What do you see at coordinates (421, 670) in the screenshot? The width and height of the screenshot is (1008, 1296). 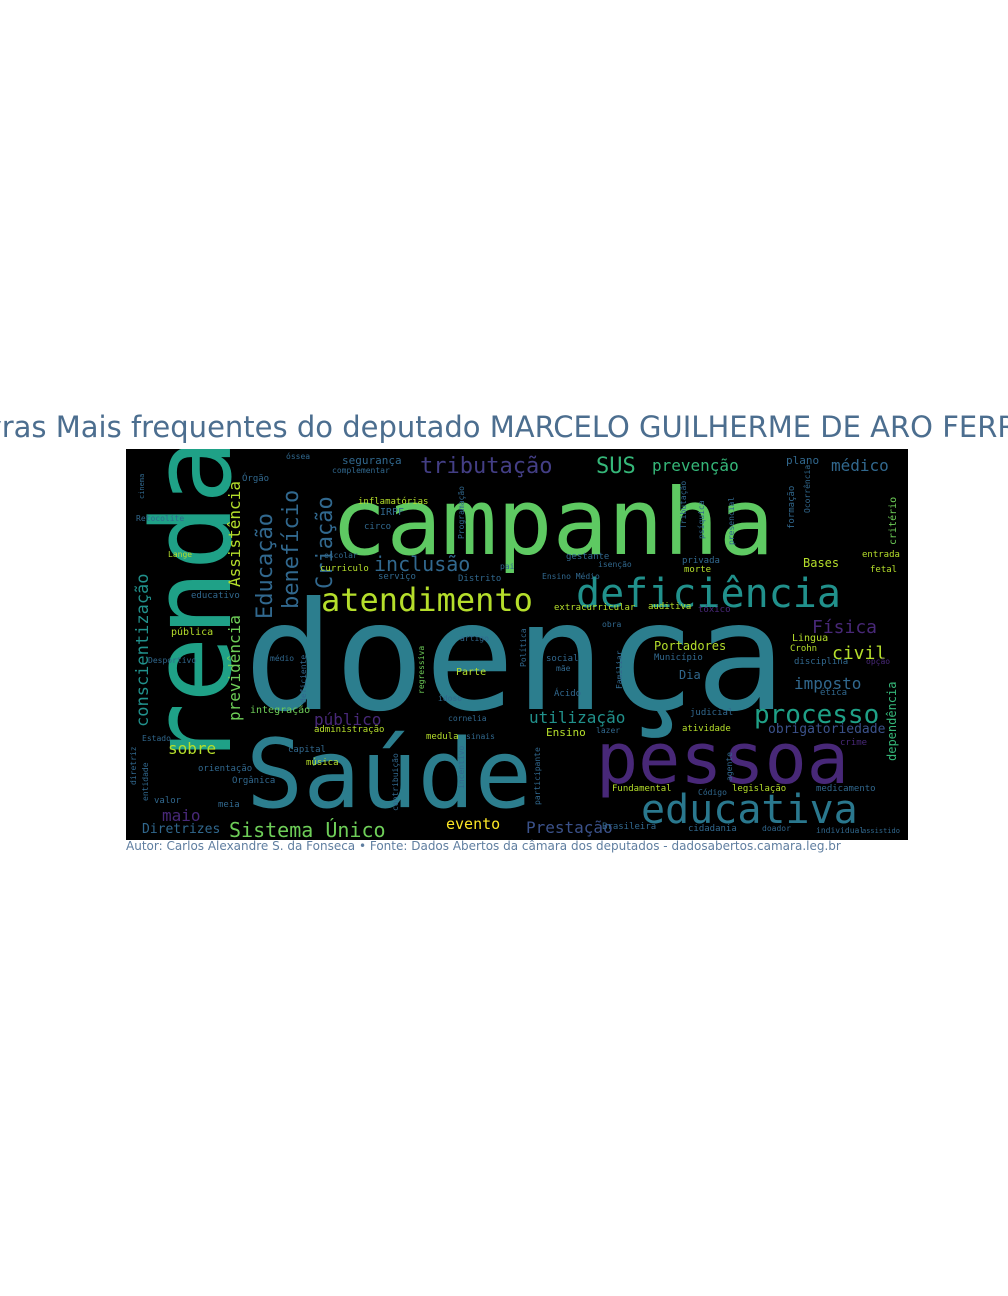 I see `cloud-word: regressiva` at bounding box center [421, 670].